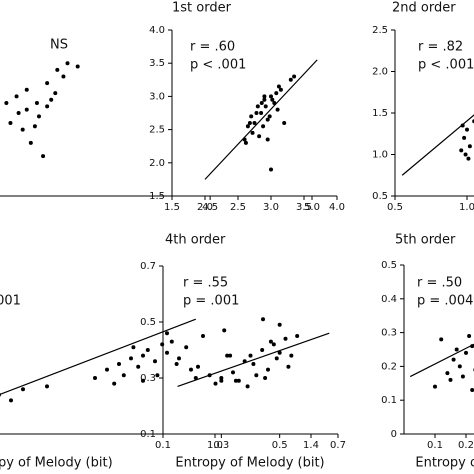  What do you see at coordinates (338, 445) in the screenshot?
I see `x-tick-label: 0.7` at bounding box center [338, 445].